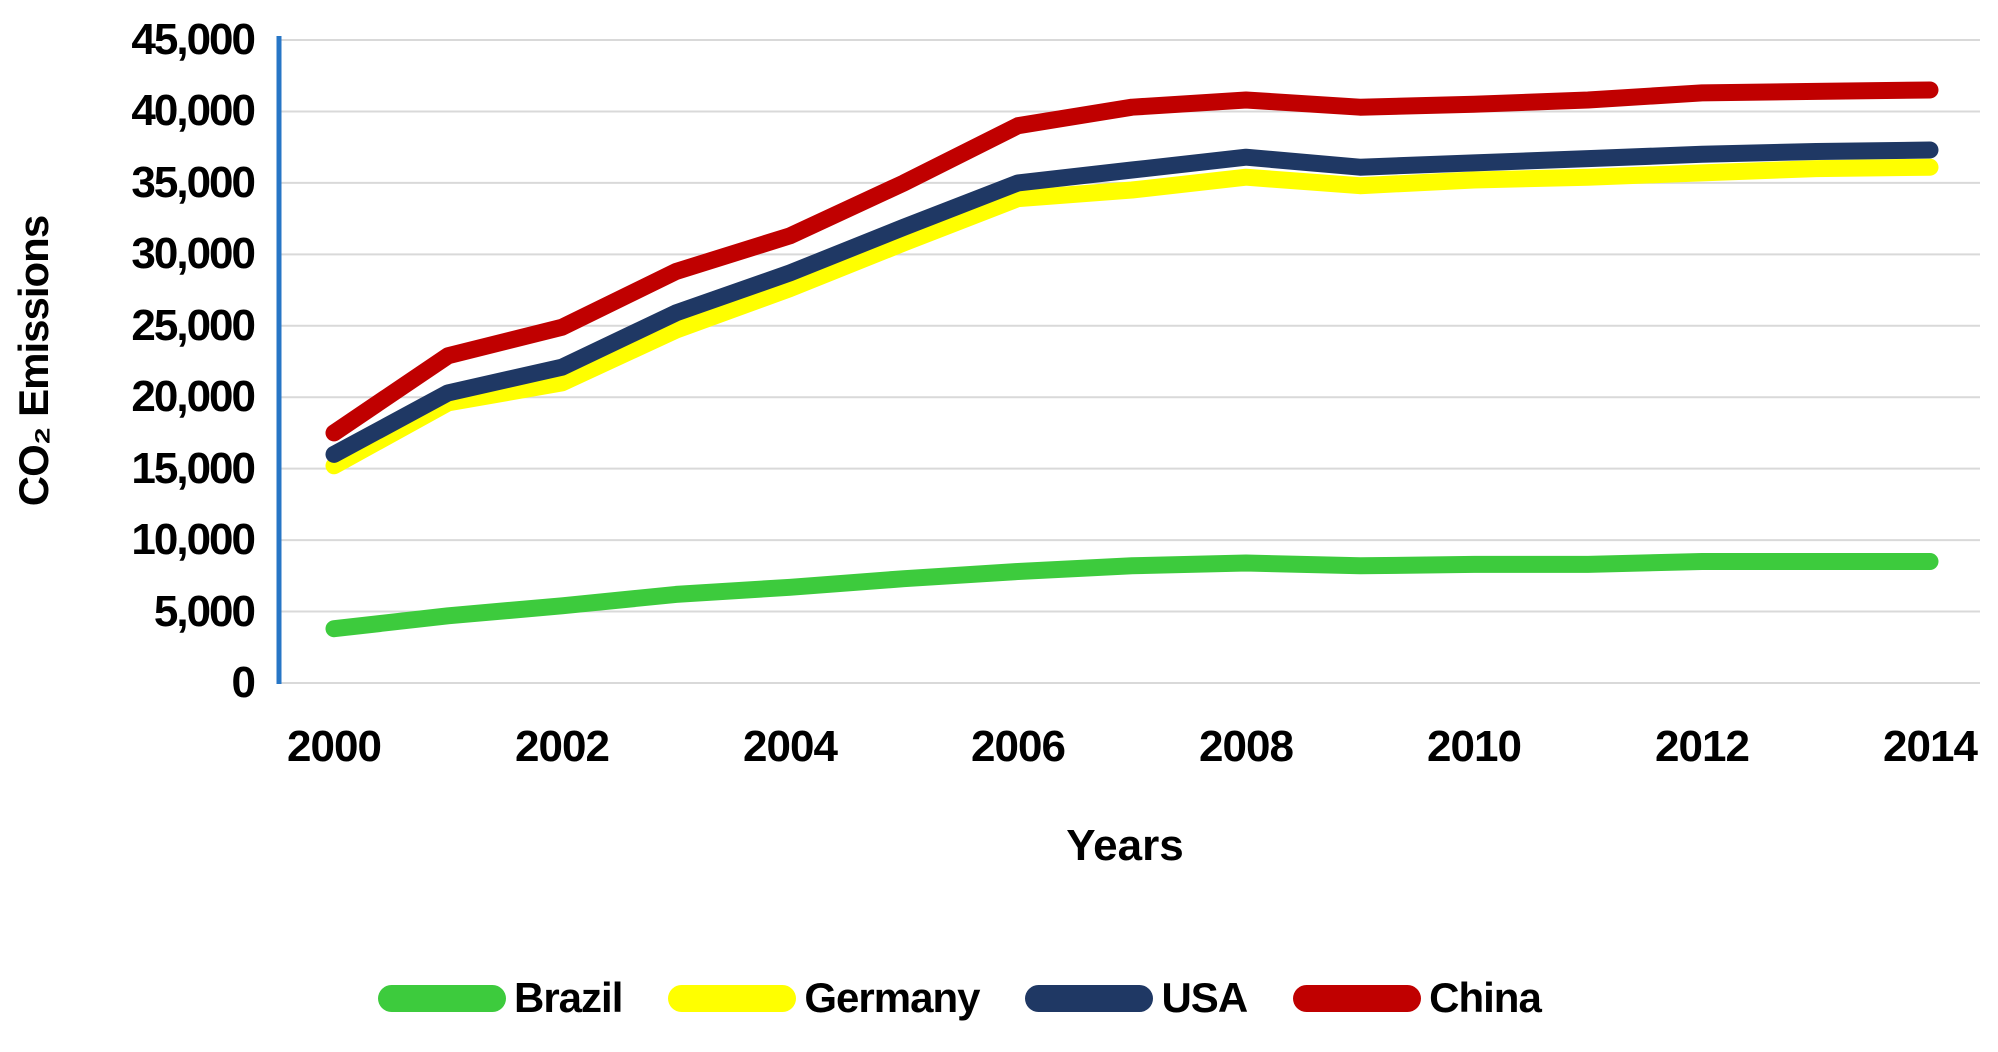 This screenshot has width=1998, height=1052. What do you see at coordinates (892, 997) in the screenshot?
I see `legend-label: Germany` at bounding box center [892, 997].